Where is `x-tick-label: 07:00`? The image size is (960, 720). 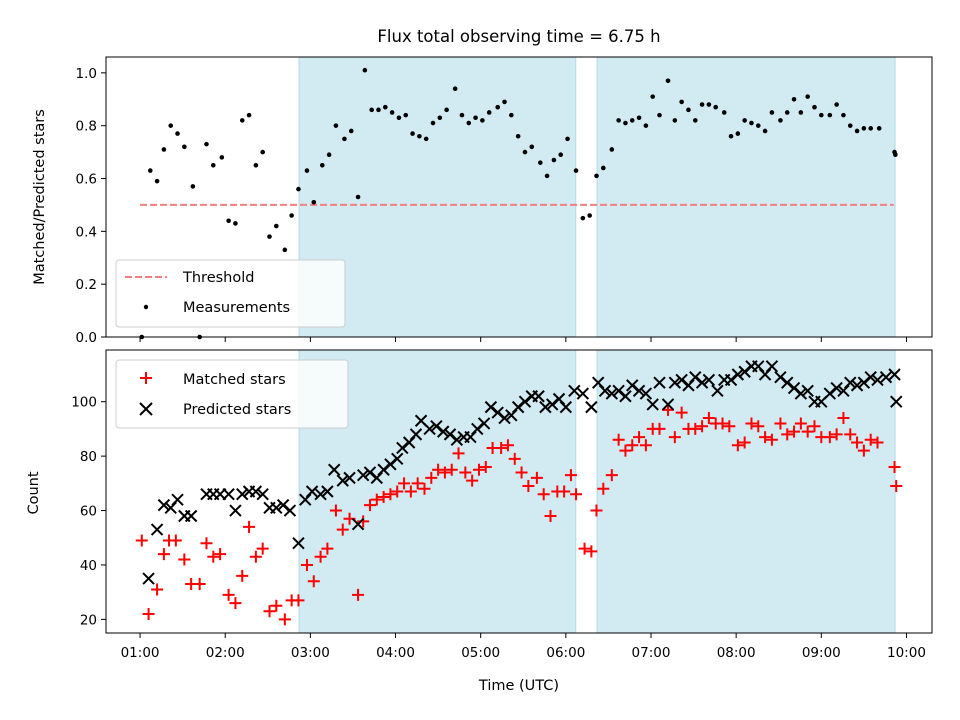 x-tick-label: 07:00 is located at coordinates (651, 653).